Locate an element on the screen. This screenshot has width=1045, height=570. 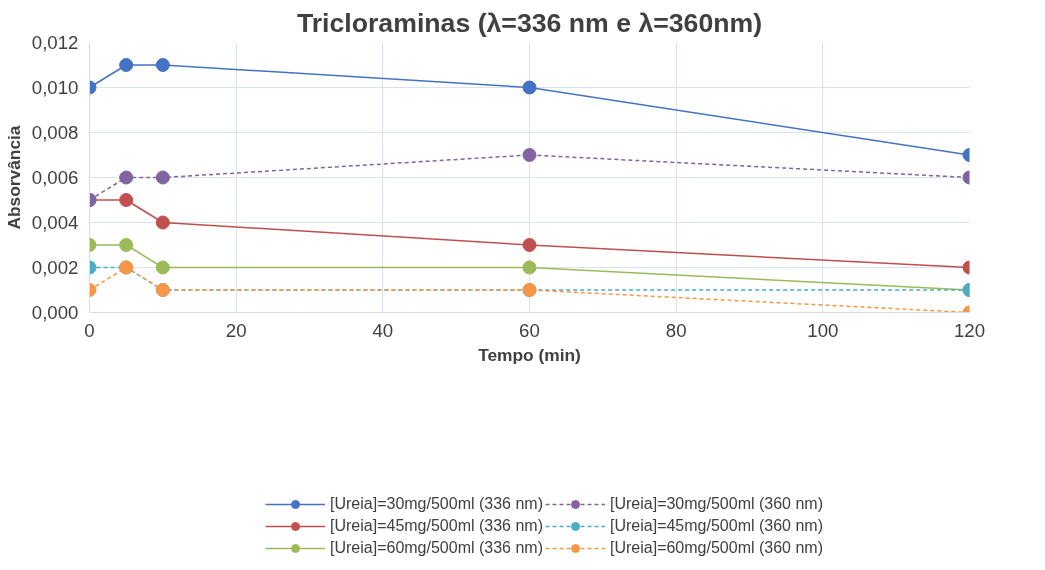
x-tick-label: 100 is located at coordinates (823, 330).